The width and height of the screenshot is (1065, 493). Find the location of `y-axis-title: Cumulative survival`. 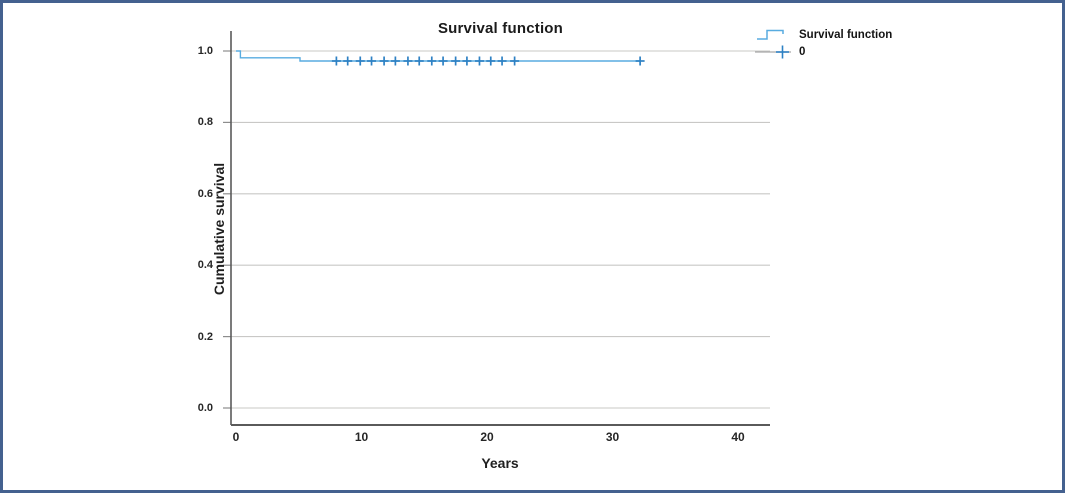

y-axis-title: Cumulative survival is located at coordinates (219, 229).